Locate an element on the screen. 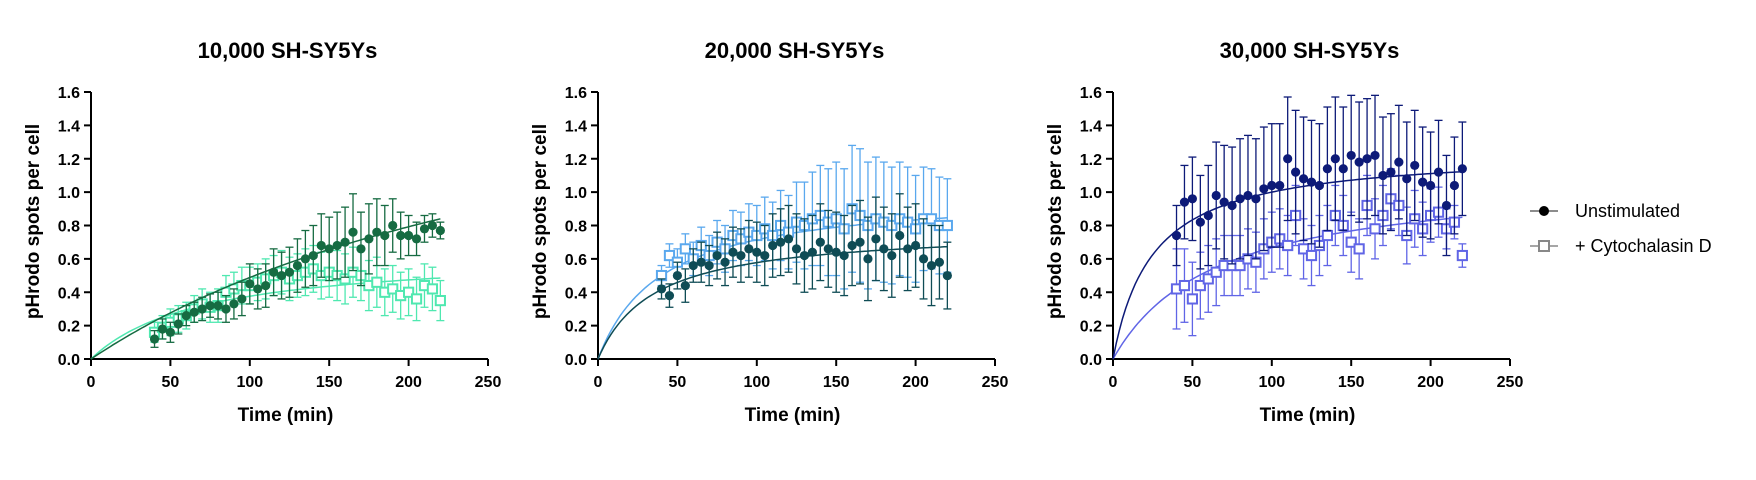 Image resolution: width=1756 pixels, height=480 pixels. y-tick-label: 0.4 is located at coordinates (1091, 293).